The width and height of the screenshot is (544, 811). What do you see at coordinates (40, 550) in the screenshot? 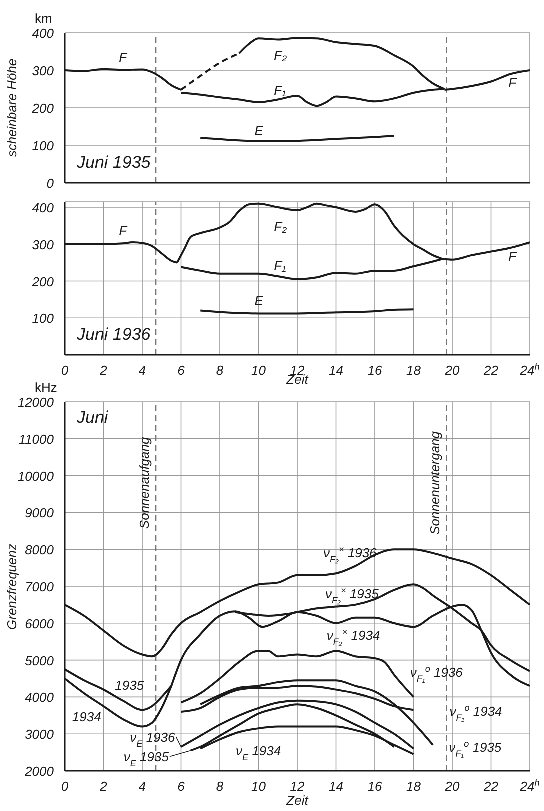
I see `y-tick-label: 8000` at bounding box center [40, 550].